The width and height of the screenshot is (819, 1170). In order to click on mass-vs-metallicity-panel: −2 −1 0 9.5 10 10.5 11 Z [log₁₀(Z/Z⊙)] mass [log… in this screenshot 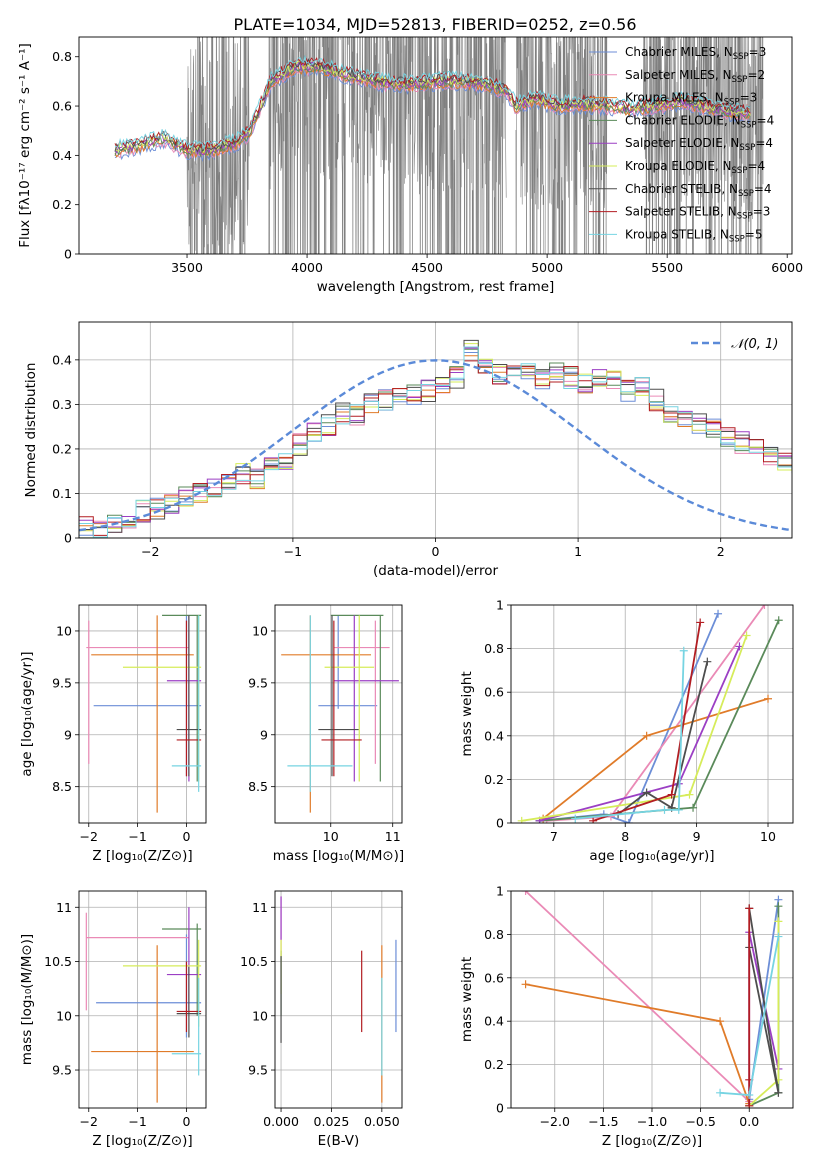, I will do `click(113, 1019)`.